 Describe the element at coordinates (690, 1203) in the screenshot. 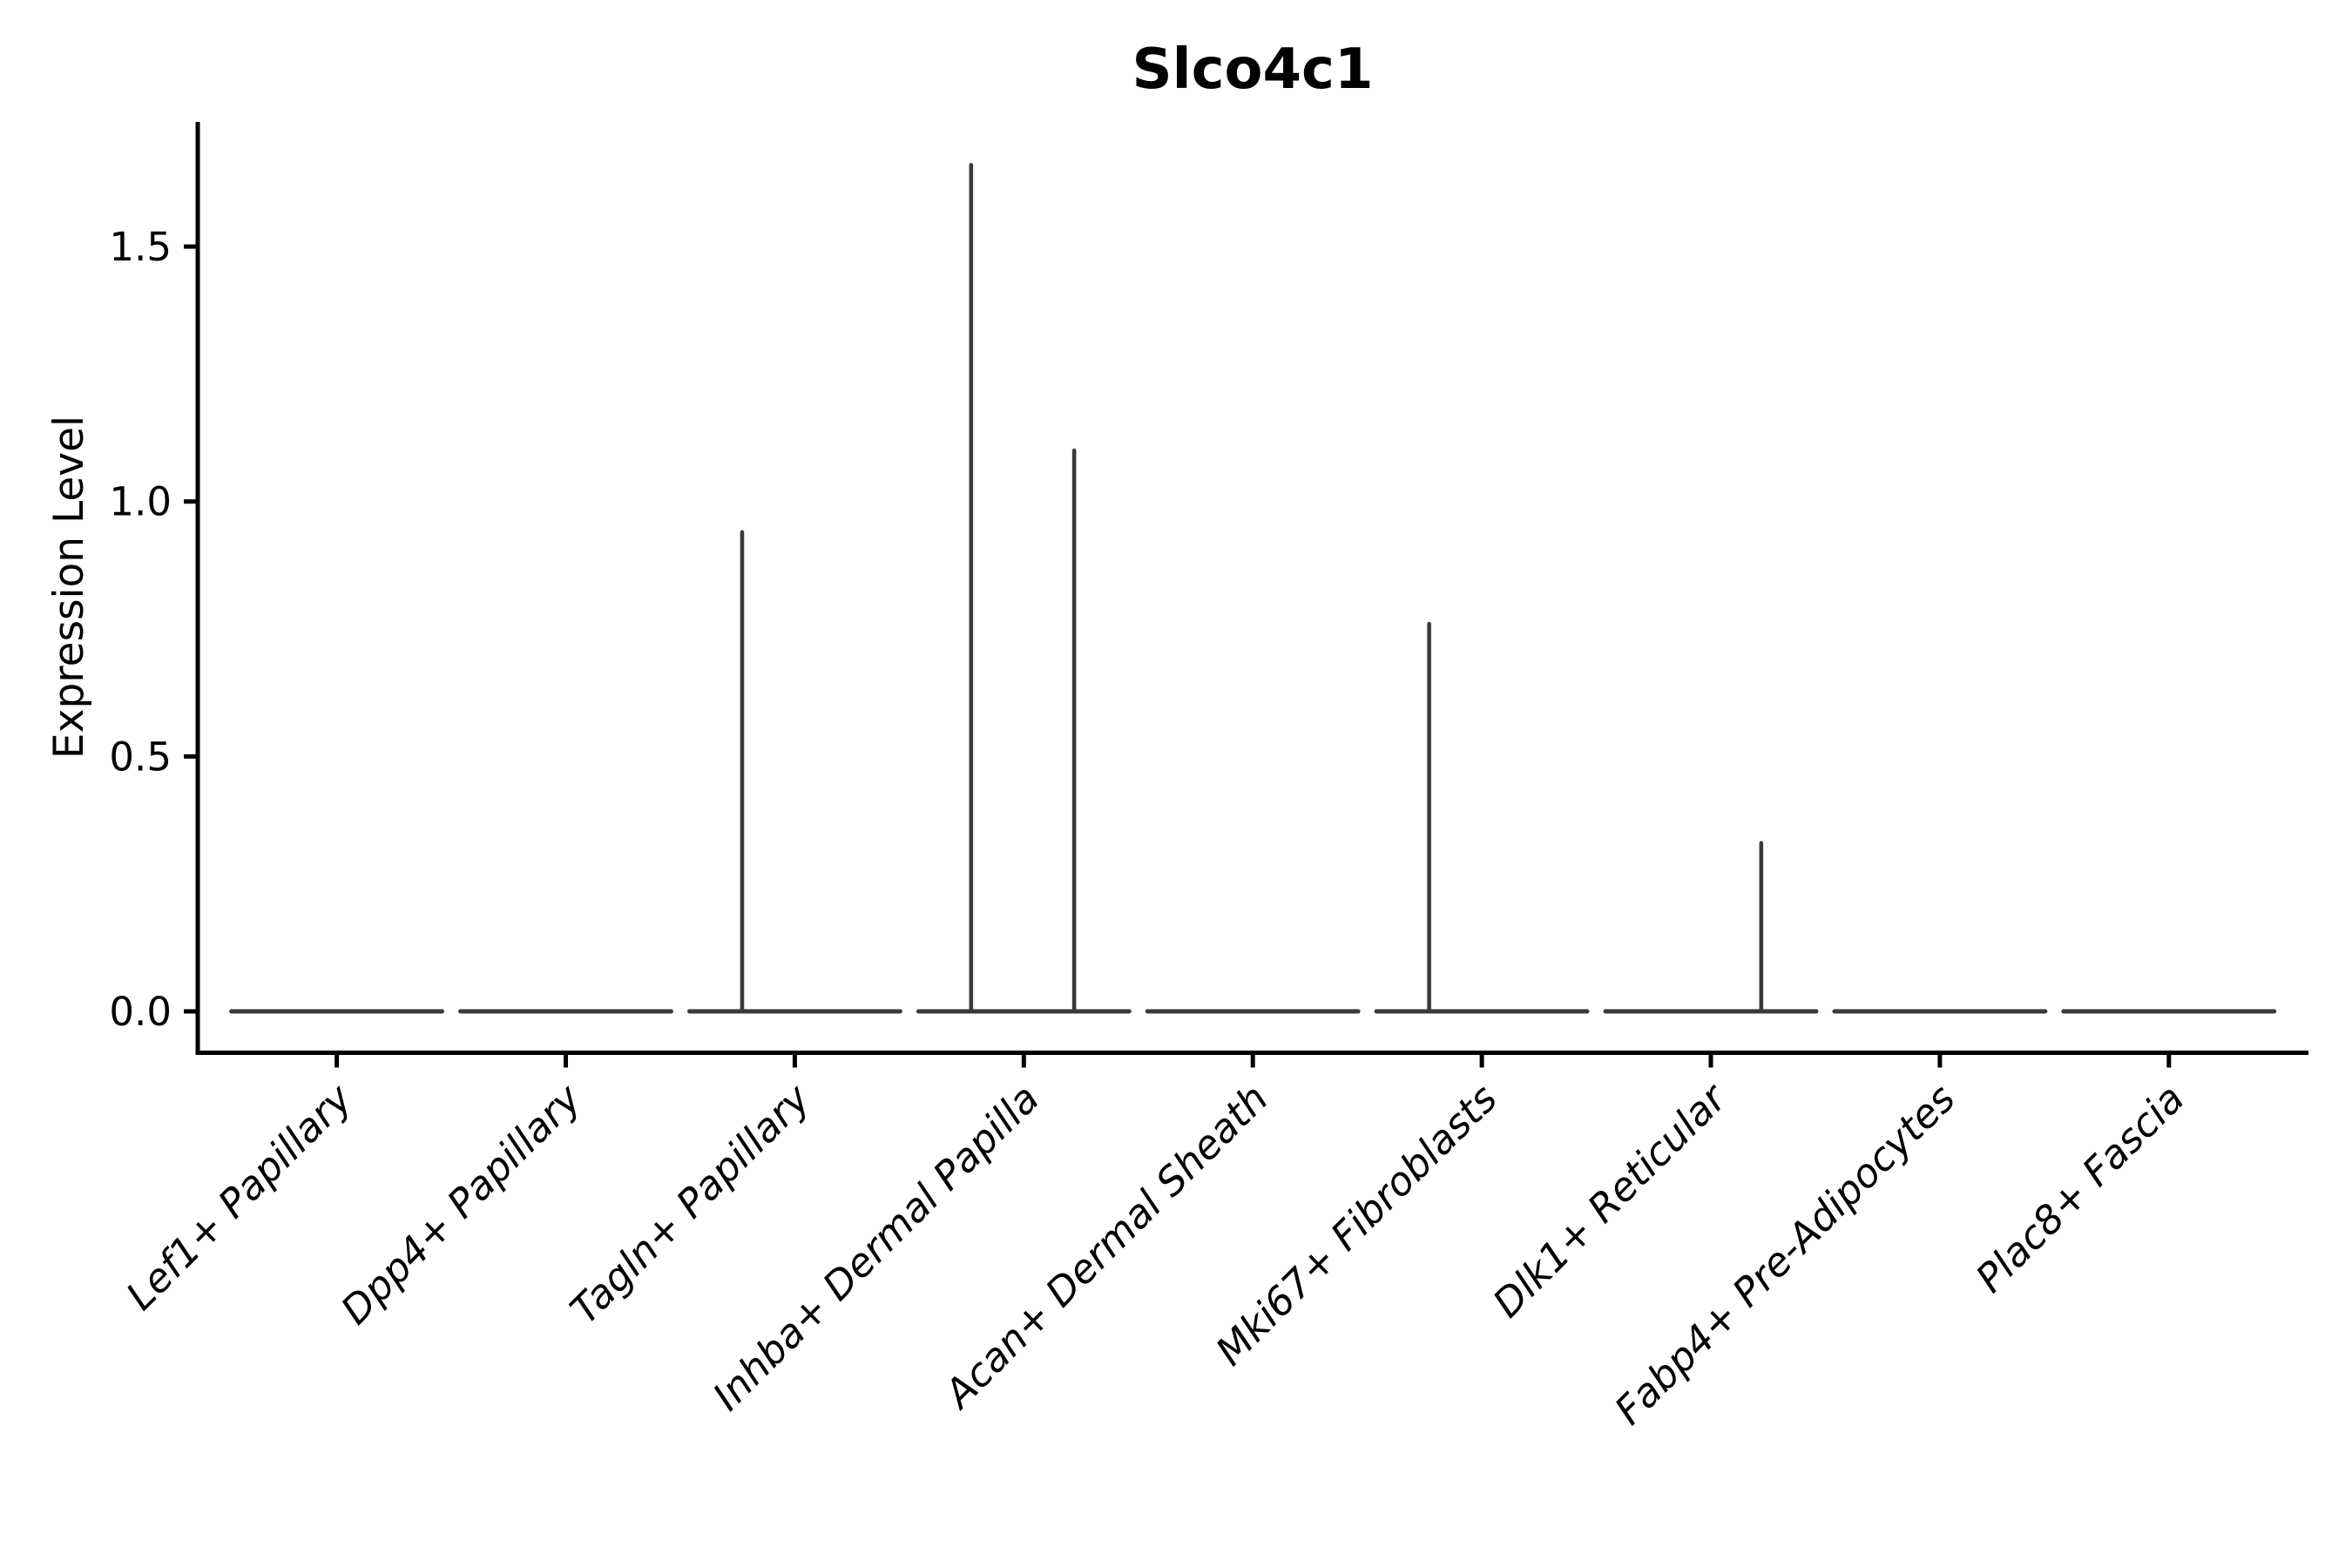

I see `x-tick-label: Tagln+ Papillary` at that location.